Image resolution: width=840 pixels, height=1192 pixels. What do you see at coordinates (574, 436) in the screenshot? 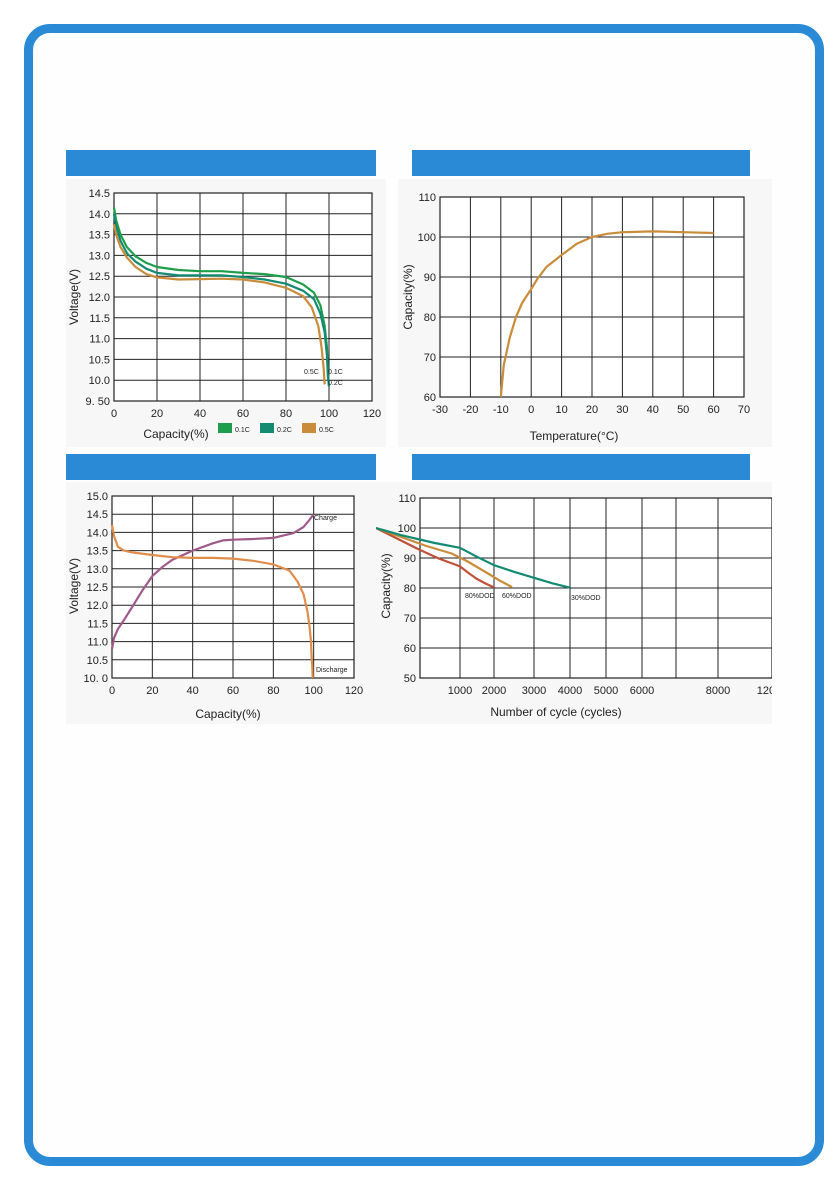
I see `temperature-x-axis-label: Temperature(°C)` at bounding box center [574, 436].